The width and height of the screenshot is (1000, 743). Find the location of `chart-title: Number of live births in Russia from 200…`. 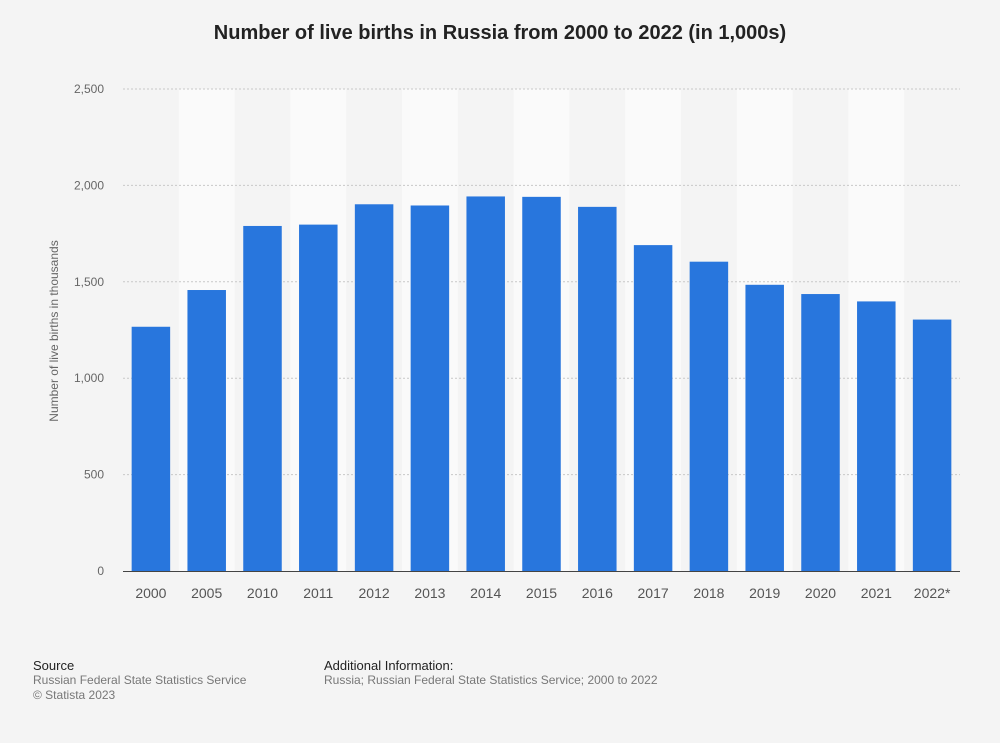

chart-title: Number of live births in Russia from 200… is located at coordinates (500, 33).